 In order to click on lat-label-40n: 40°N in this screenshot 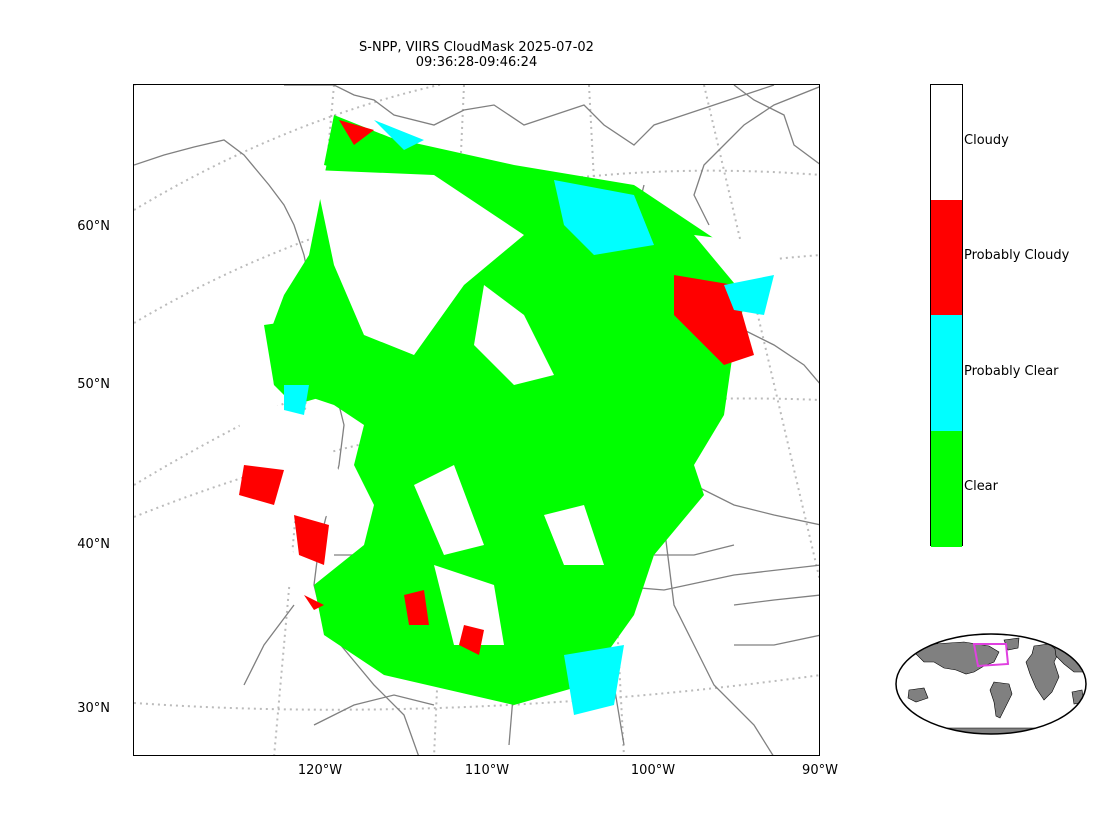, I will do `click(93, 544)`.